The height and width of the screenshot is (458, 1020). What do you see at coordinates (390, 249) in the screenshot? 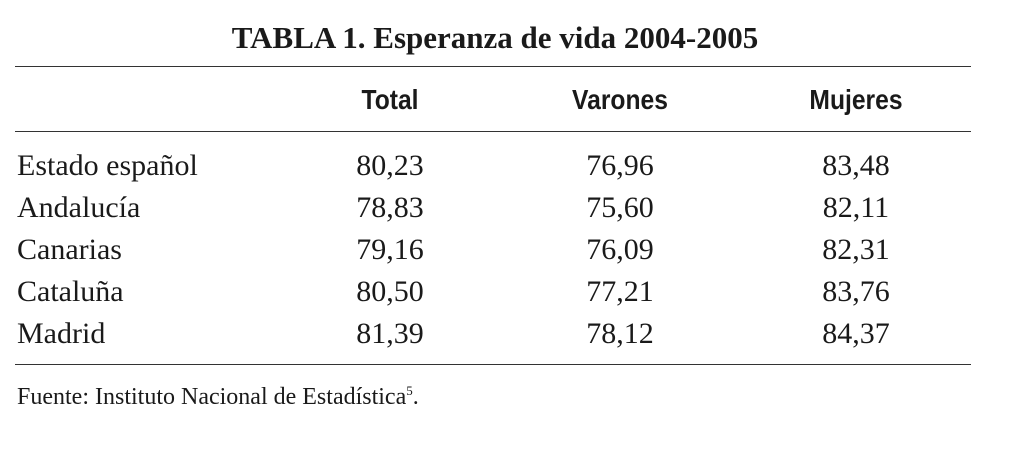
I see `cell: 79,16` at bounding box center [390, 249].